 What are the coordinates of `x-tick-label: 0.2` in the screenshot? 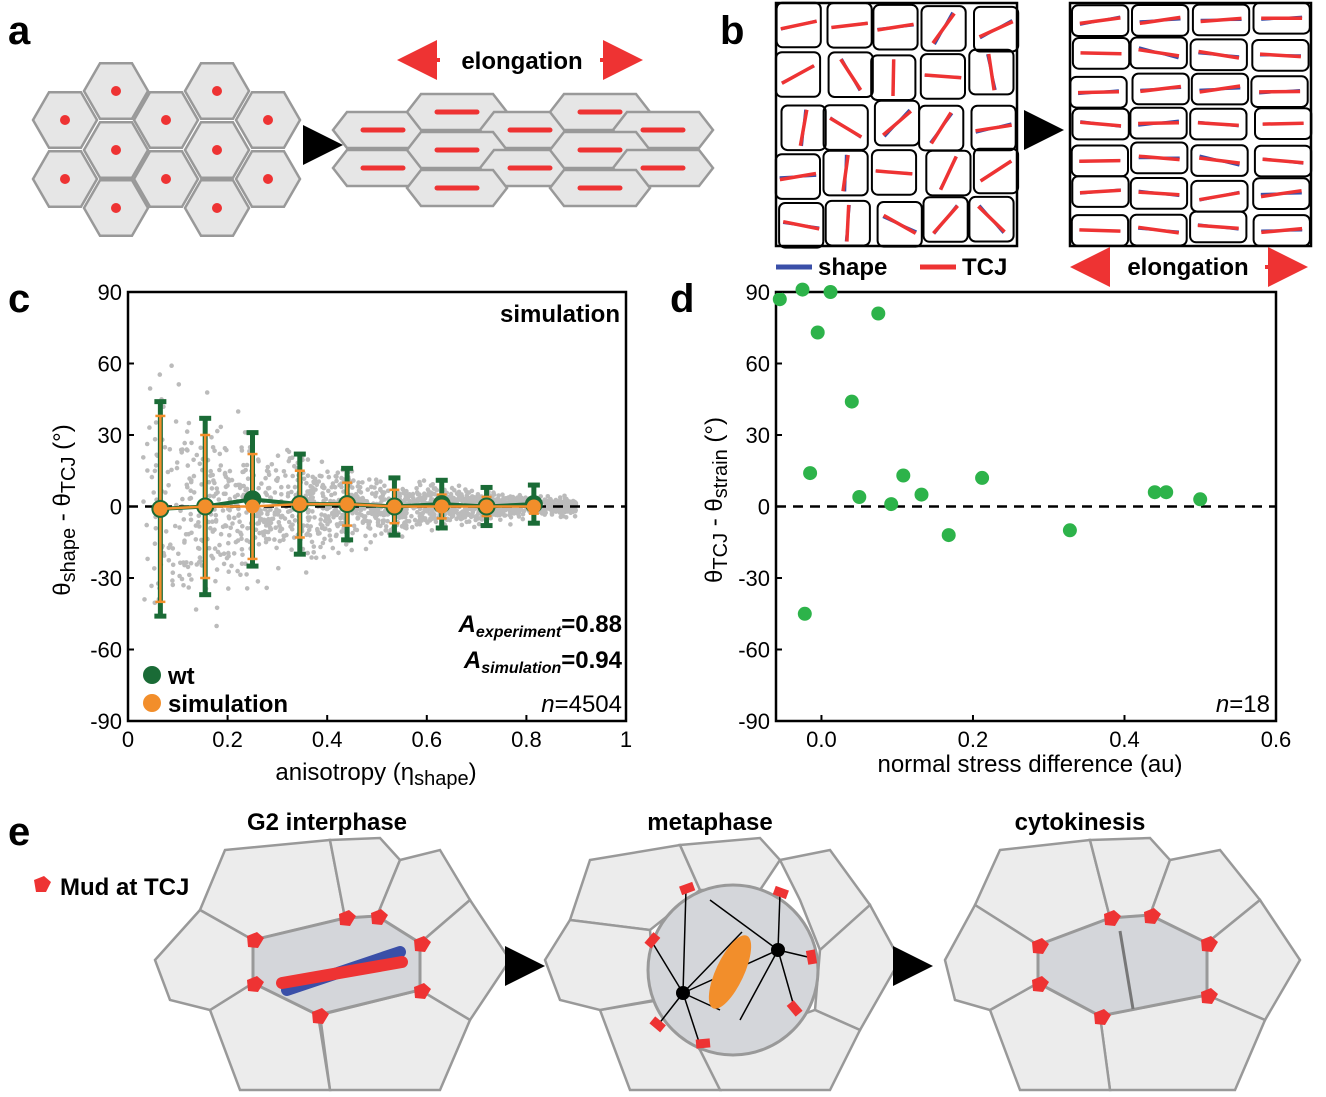 It's located at (227, 739).